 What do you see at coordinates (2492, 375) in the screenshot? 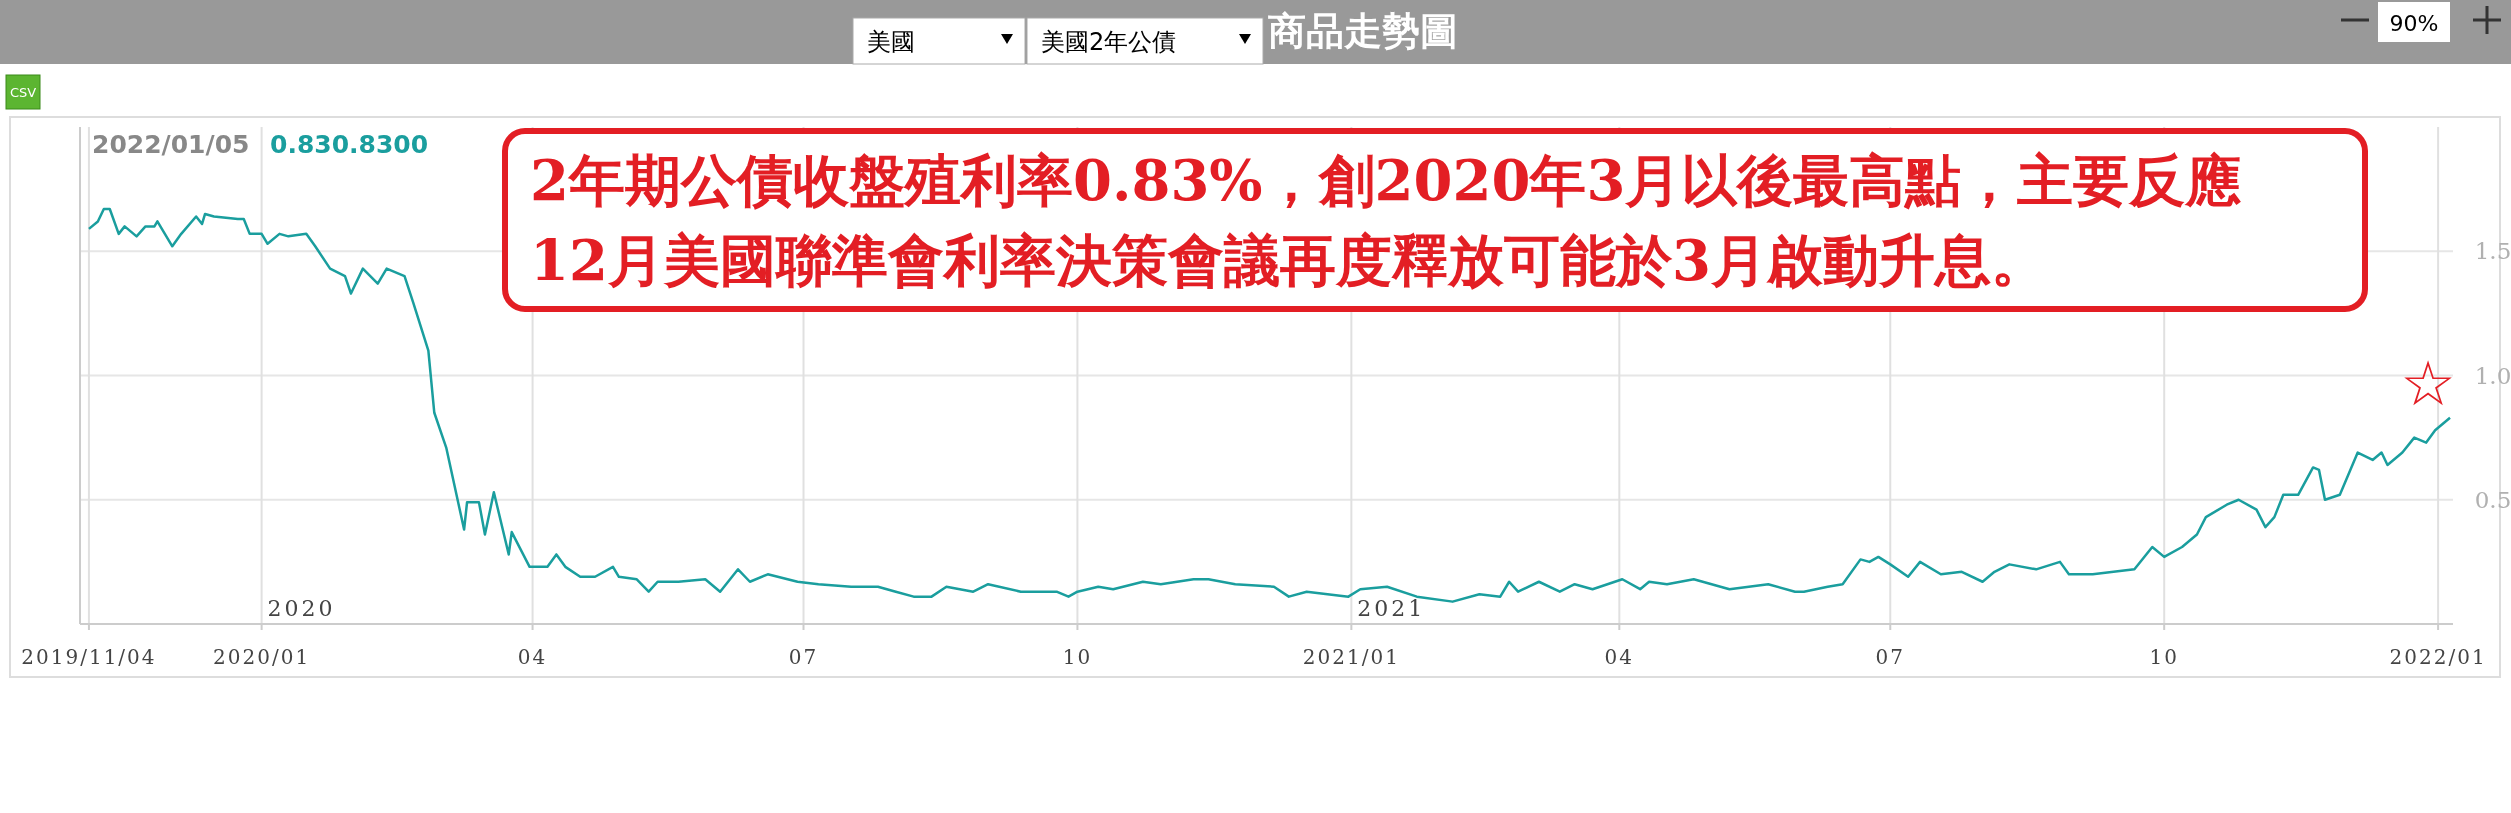
I see `y-tick-label: 1.0` at bounding box center [2492, 375].